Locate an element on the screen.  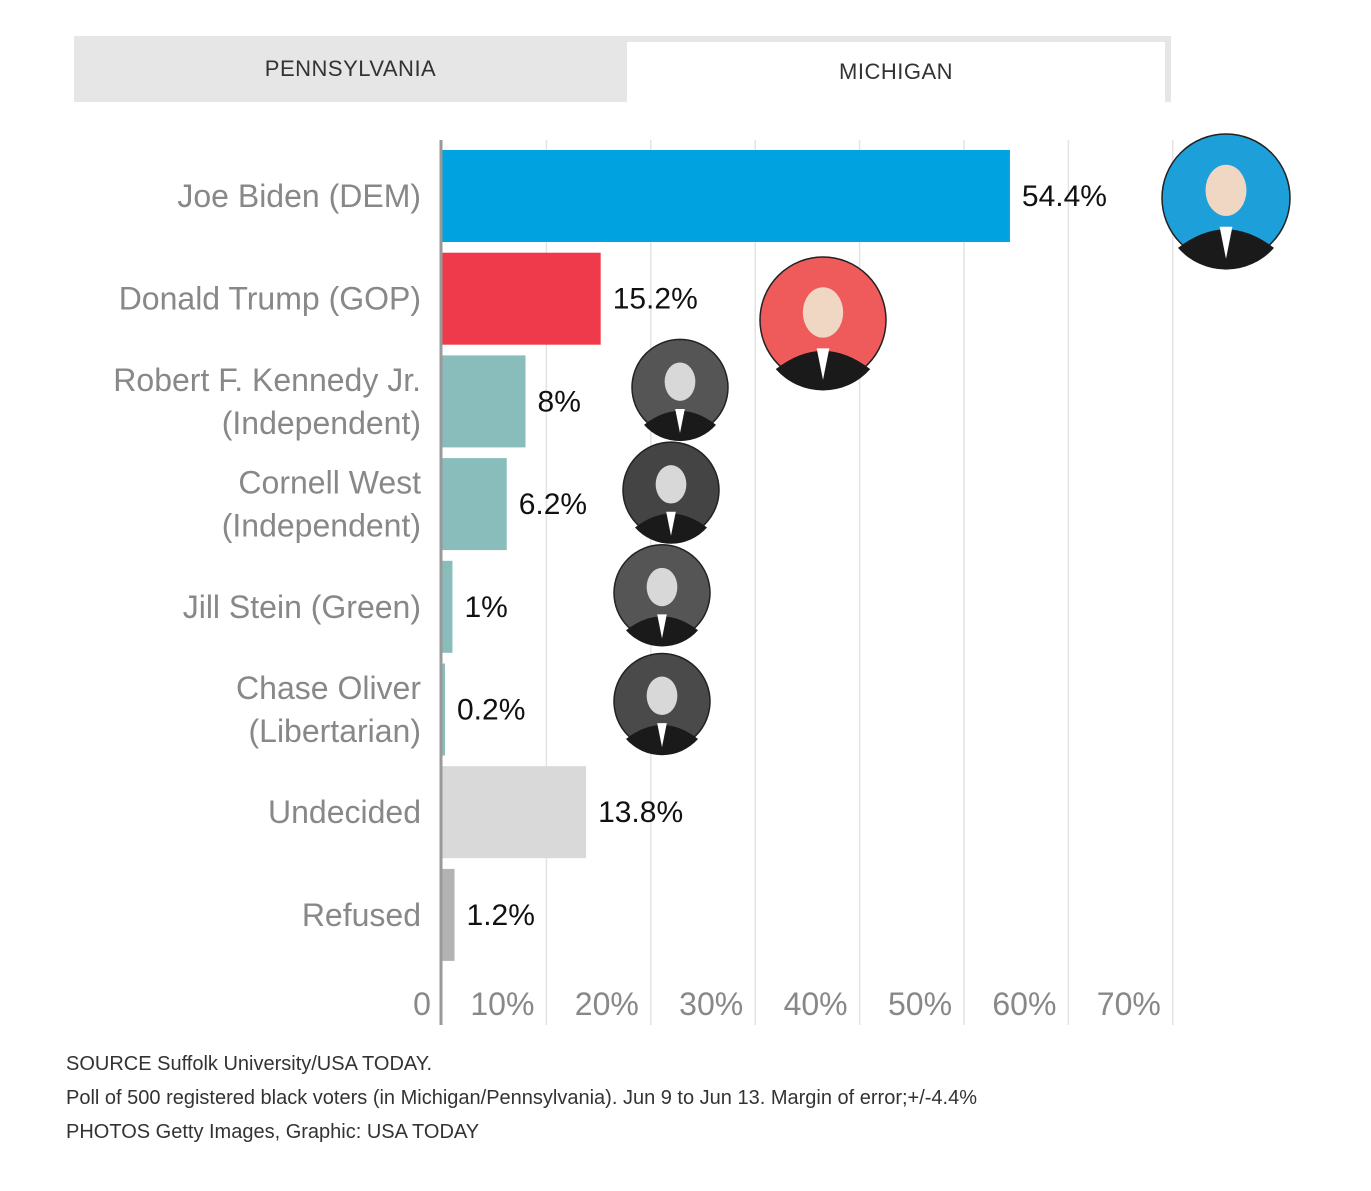
value-label: 0.2% is located at coordinates (491, 710).